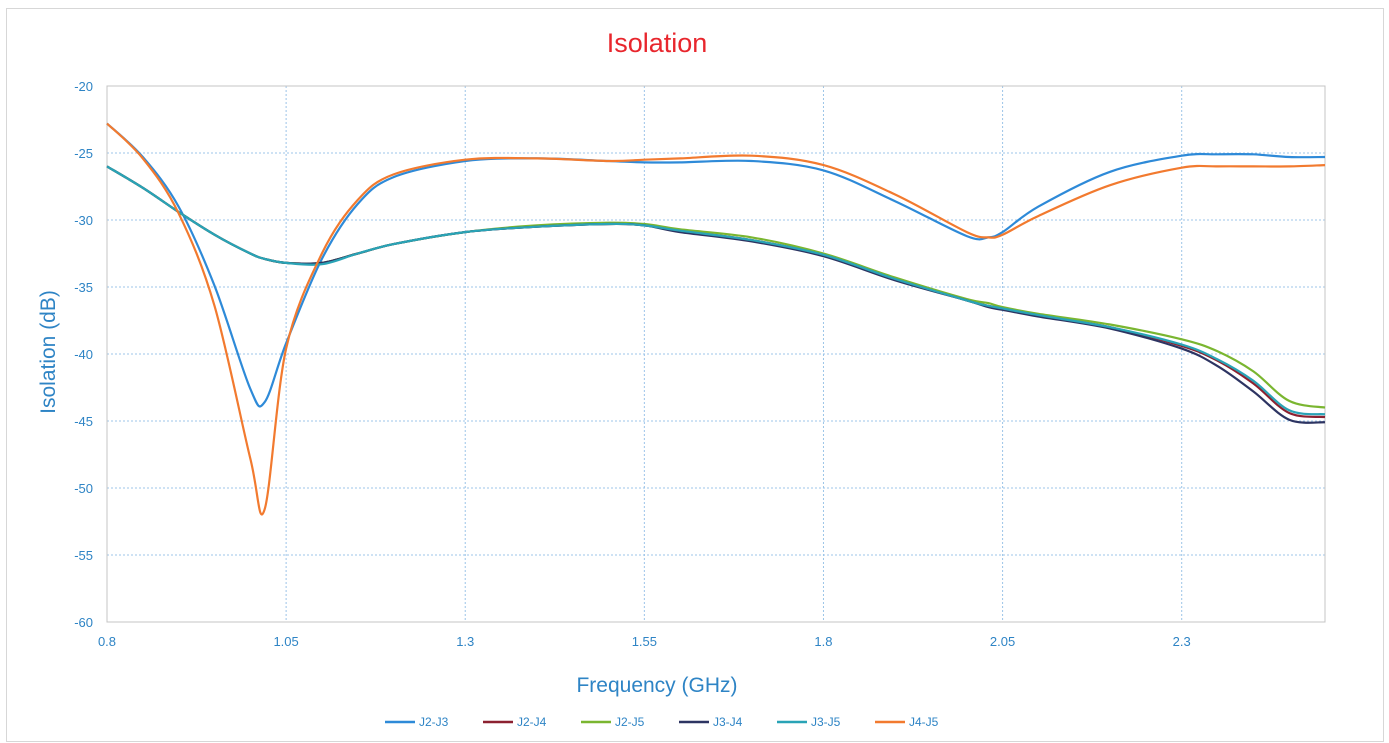 This screenshot has width=1389, height=743. Describe the element at coordinates (83, 555) in the screenshot. I see `y-tick-label: -55` at that location.